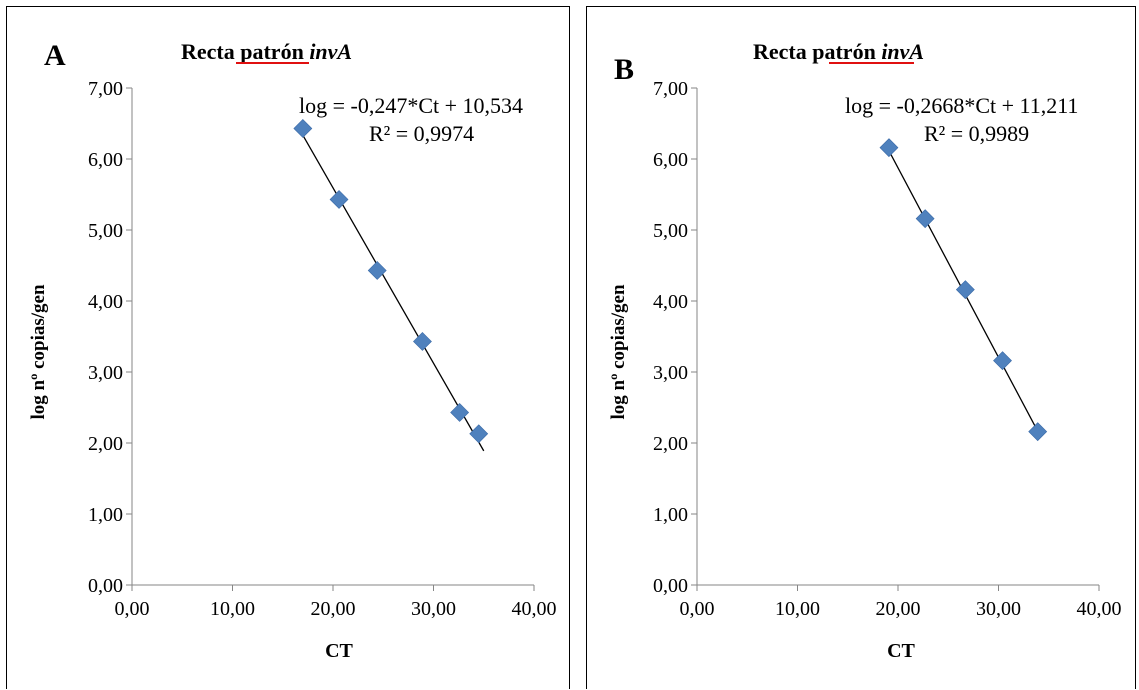 The image size is (1139, 690). What do you see at coordinates (976, 133) in the screenshot?
I see `r-squared-b: R² = 0,9989` at bounding box center [976, 133].